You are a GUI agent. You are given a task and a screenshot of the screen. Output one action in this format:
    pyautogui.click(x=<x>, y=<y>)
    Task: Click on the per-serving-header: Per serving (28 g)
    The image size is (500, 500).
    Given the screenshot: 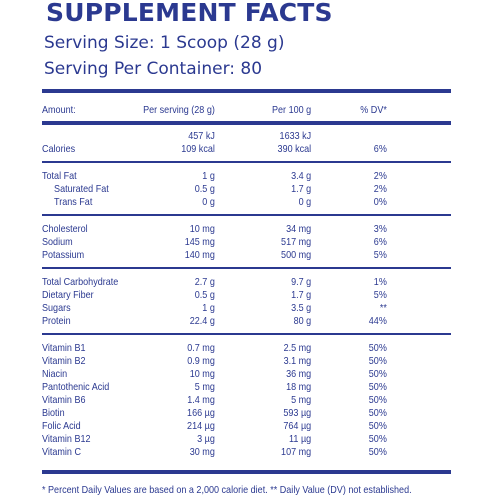 What is the action you would take?
    pyautogui.click(x=179, y=110)
    